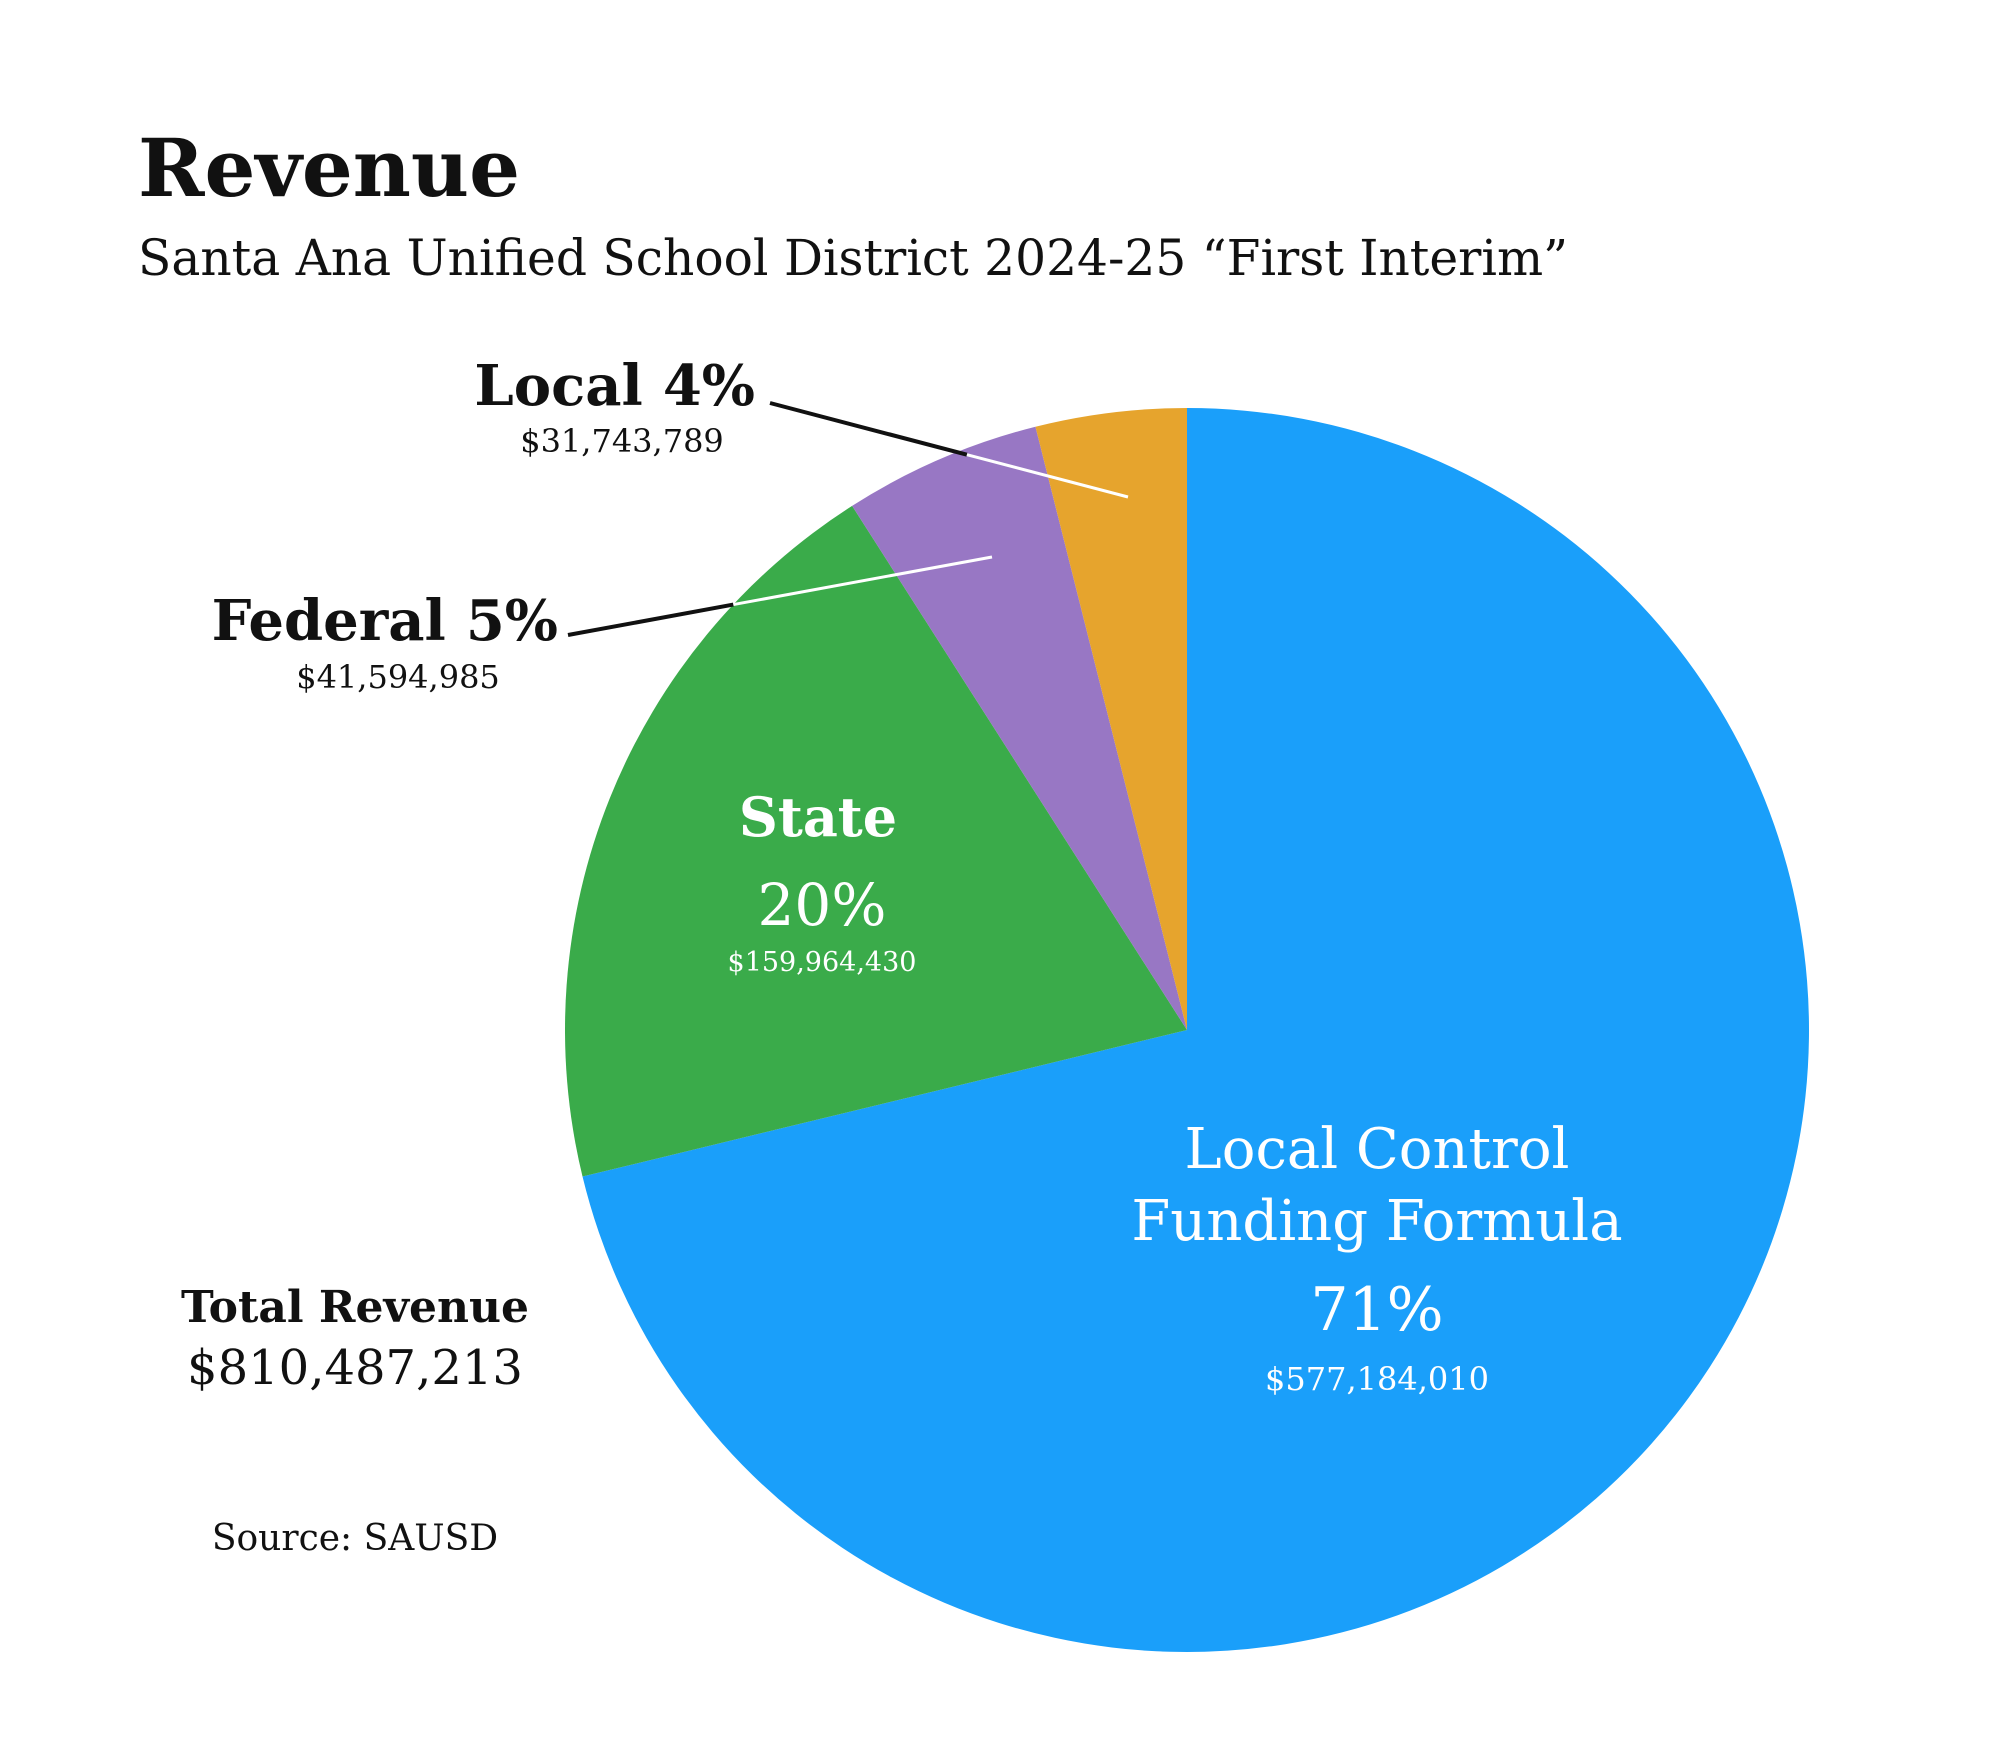 Image resolution: width=2000 pixels, height=1750 pixels. What do you see at coordinates (1047, 476) in the screenshot?
I see `leader-local-inner` at bounding box center [1047, 476].